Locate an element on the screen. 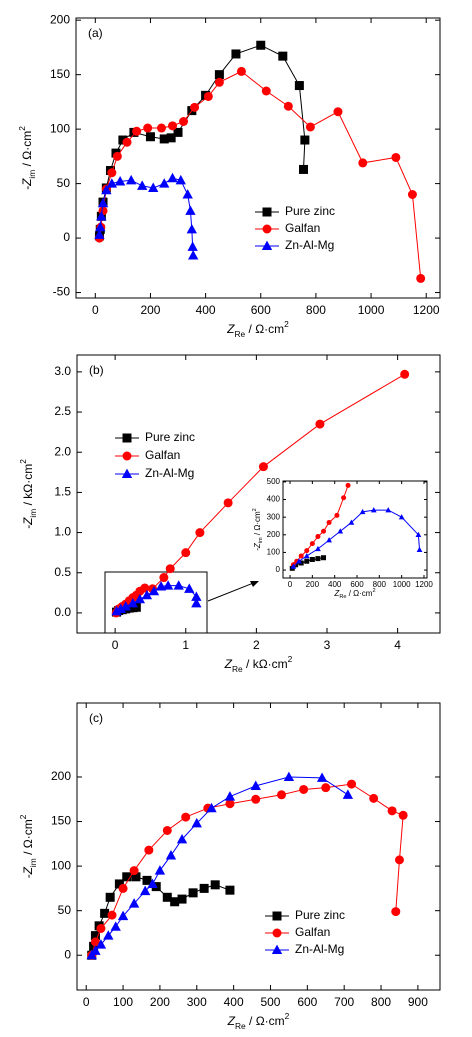  y-tick-label: 400 is located at coordinates (274, 499).